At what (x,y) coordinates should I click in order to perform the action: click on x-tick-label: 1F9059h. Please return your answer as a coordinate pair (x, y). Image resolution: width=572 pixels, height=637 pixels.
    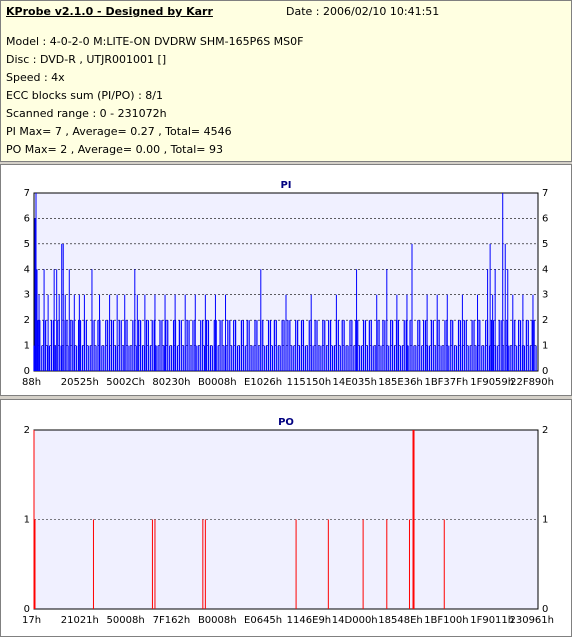
    Looking at the image, I should click on (492, 382).